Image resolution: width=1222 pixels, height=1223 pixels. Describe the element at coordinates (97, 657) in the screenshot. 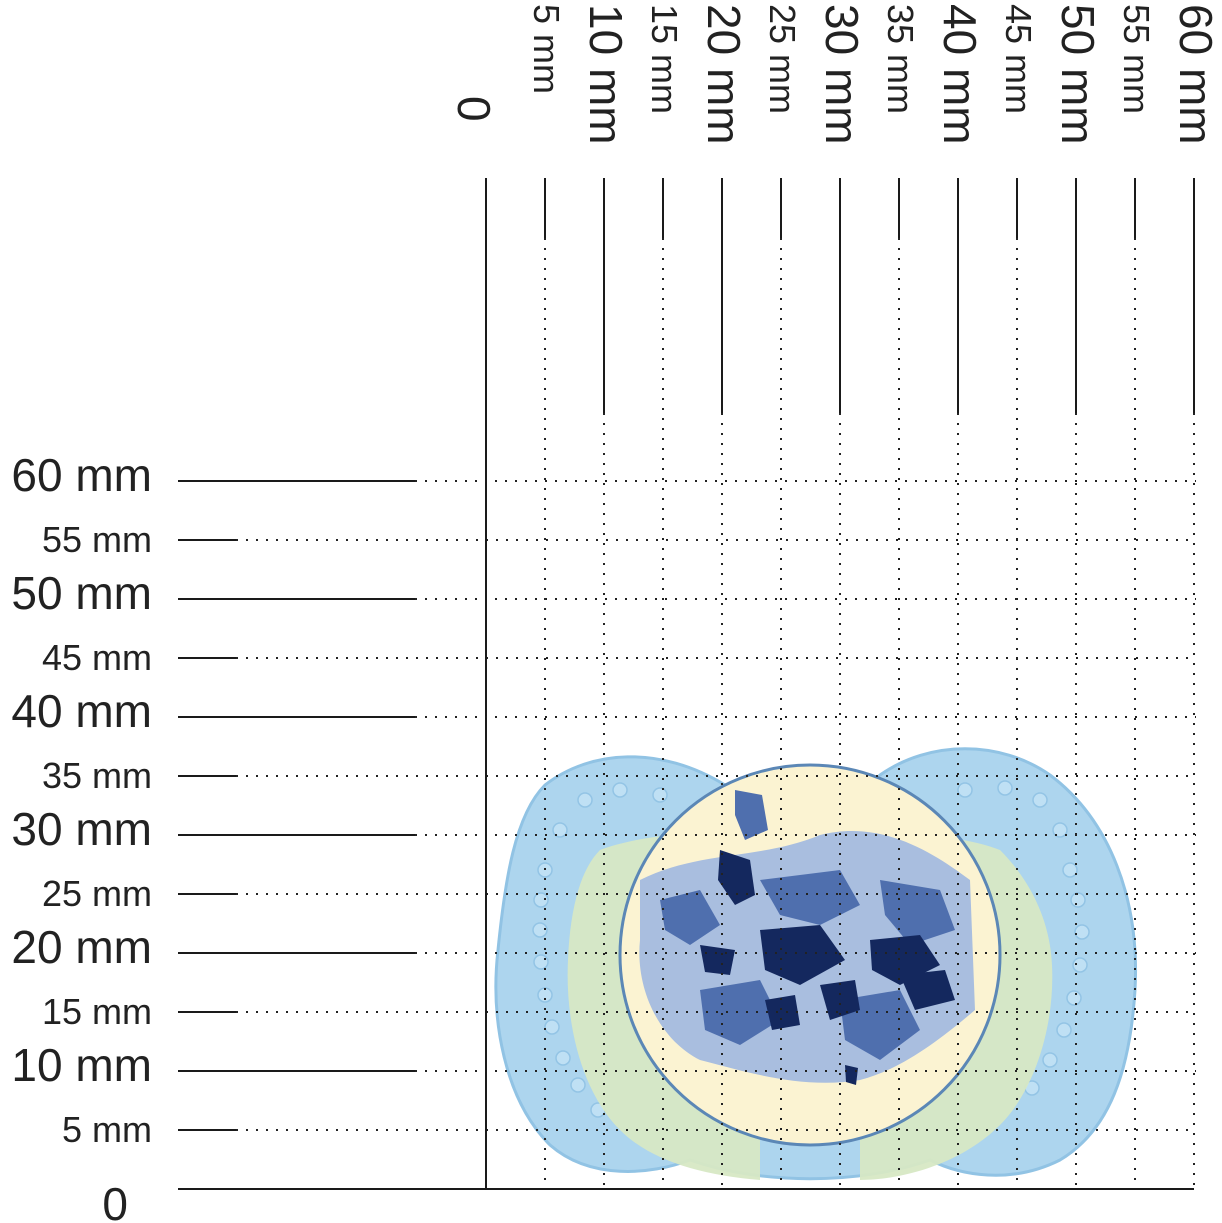

I see `y-tick-label-45: 45 mm` at that location.